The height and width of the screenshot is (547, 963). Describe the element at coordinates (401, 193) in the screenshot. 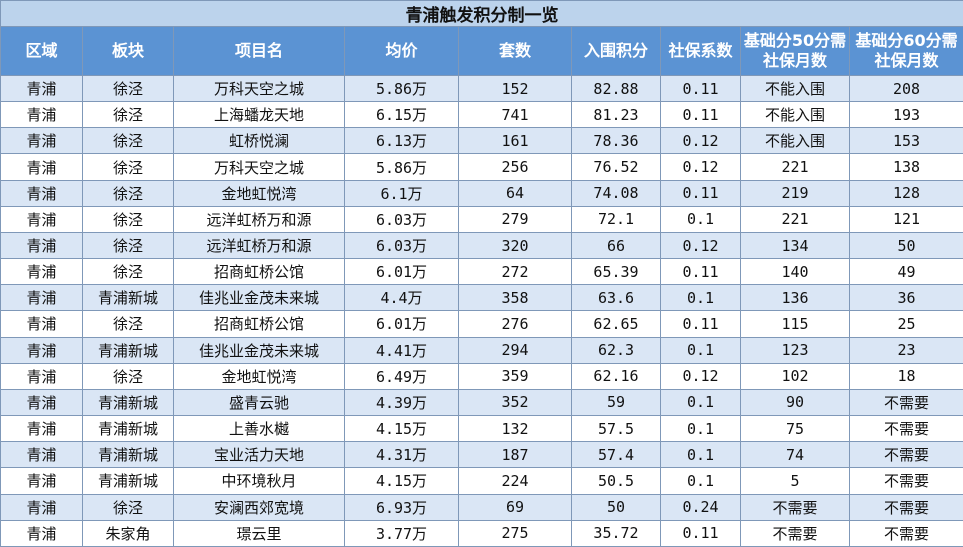

I see `cell-avg-price: 6.1万` at that location.